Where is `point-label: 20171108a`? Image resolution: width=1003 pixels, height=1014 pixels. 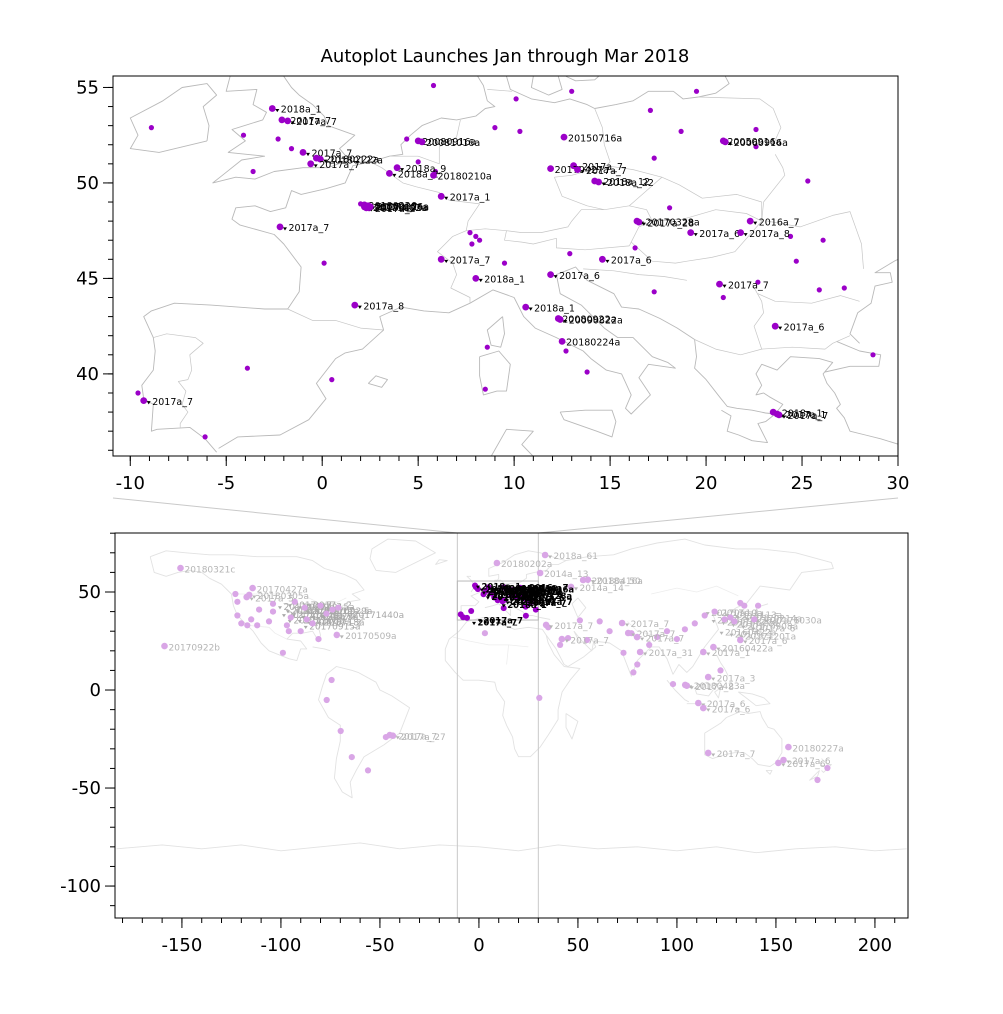
point-label: 20171108a is located at coordinates (318, 622).